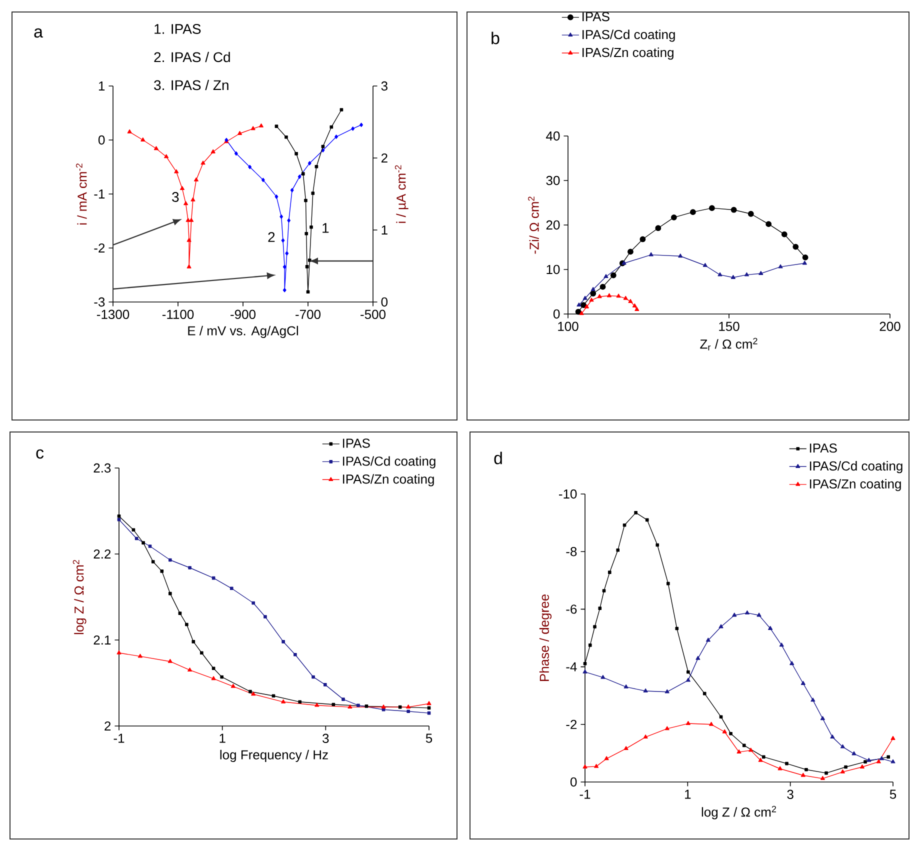 The height and width of the screenshot is (841, 911). Describe the element at coordinates (571, 667) in the screenshot. I see `y-tick-label: -4` at that location.